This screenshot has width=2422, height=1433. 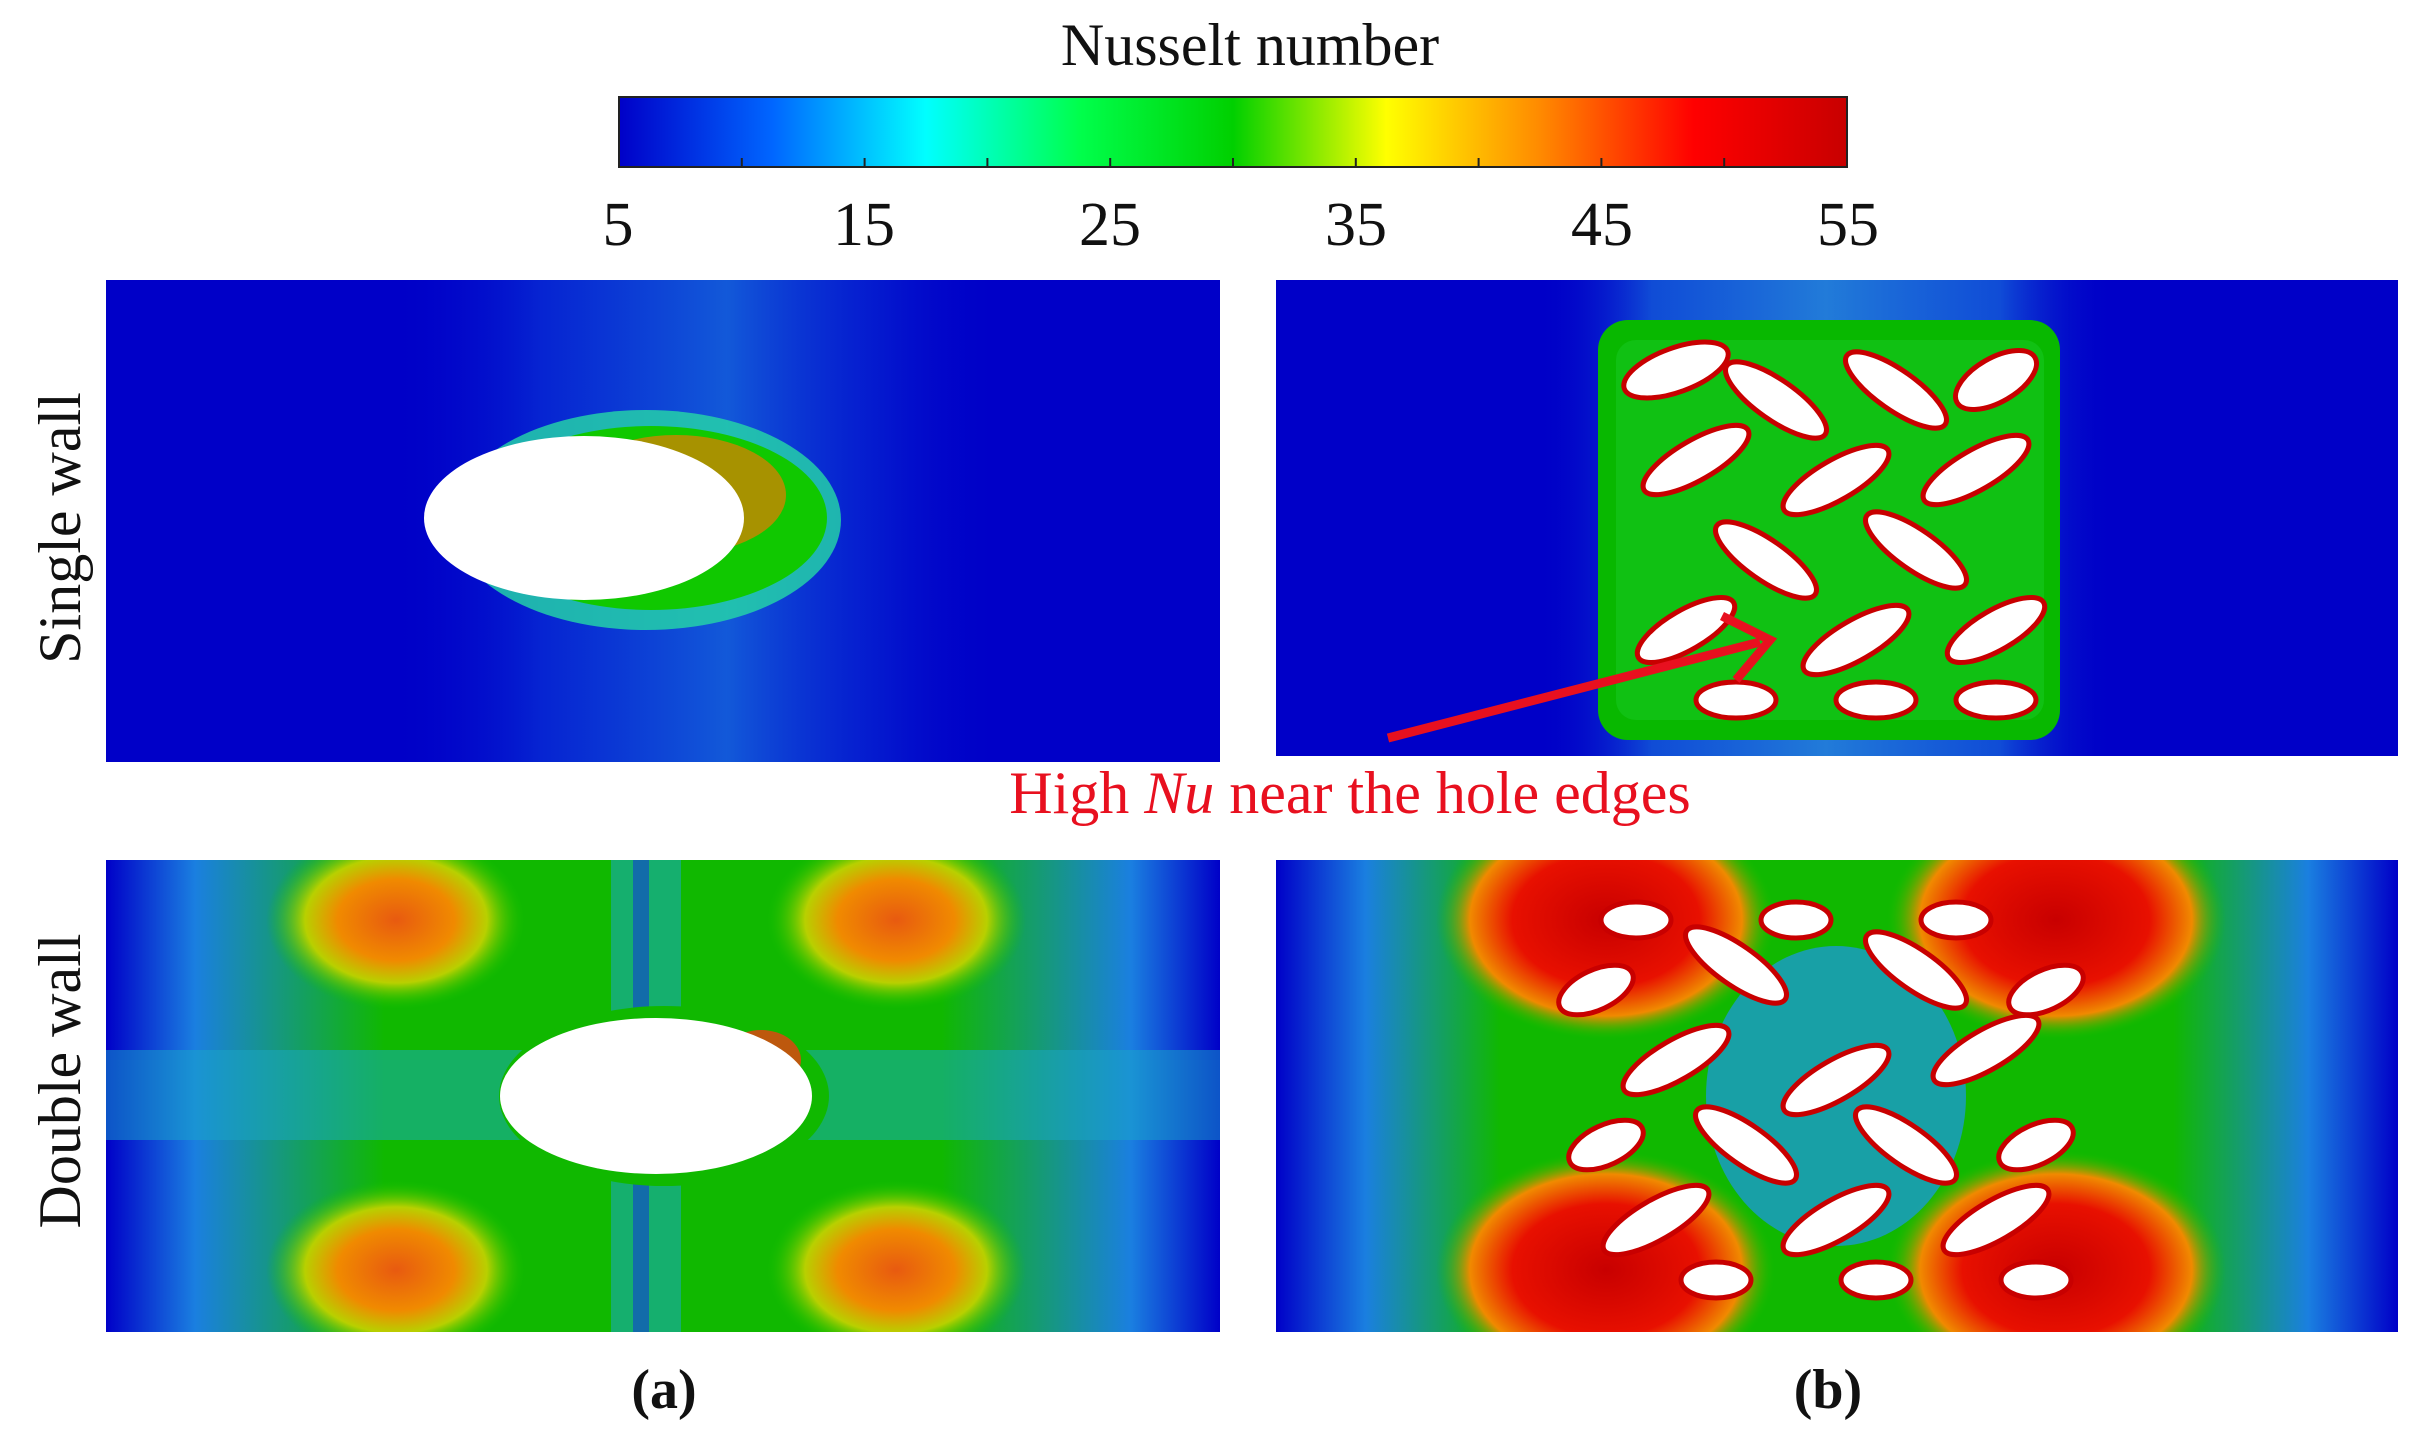 I want to click on panel-label-b: (b), so click(x=1828, y=1390).